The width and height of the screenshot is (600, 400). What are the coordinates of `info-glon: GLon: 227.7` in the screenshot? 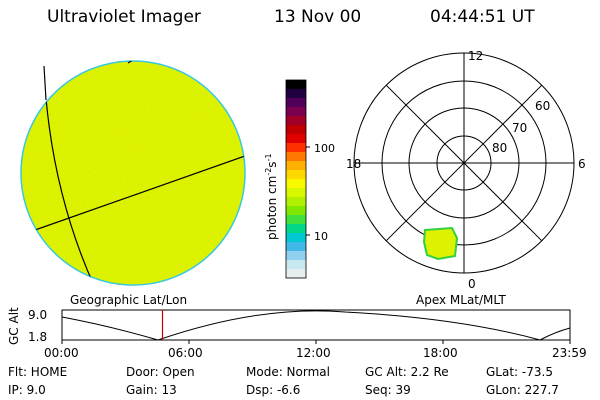 It's located at (522, 390).